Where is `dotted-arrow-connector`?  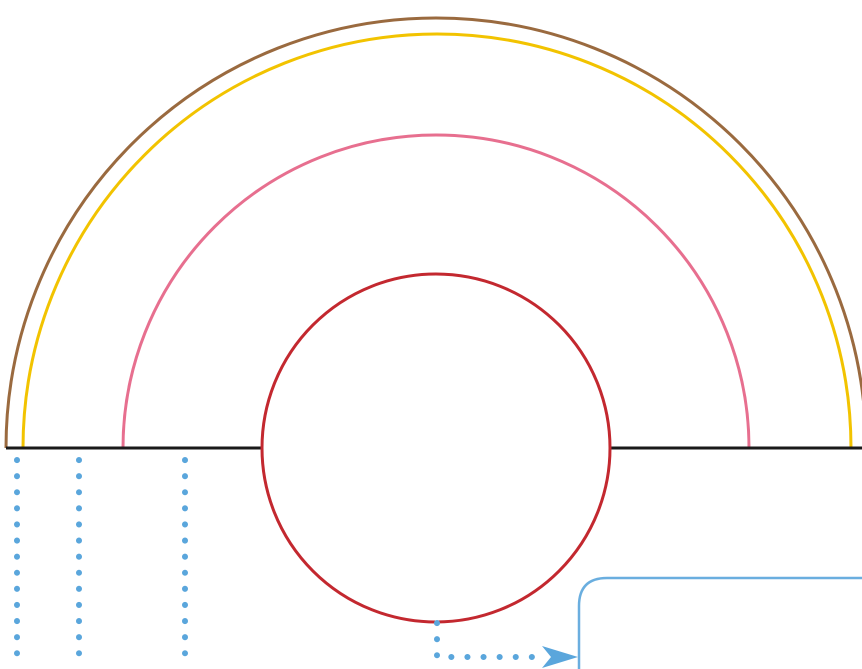 dotted-arrow-connector is located at coordinates (488, 640).